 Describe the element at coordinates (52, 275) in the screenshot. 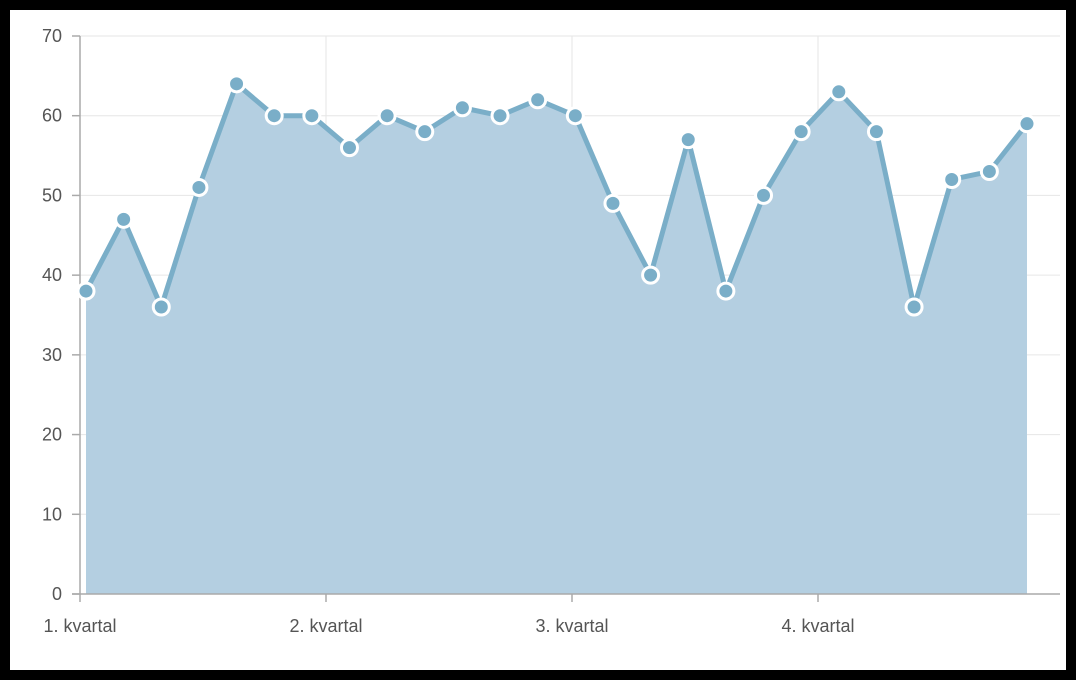

I see `y-tick-label-40: 40` at that location.